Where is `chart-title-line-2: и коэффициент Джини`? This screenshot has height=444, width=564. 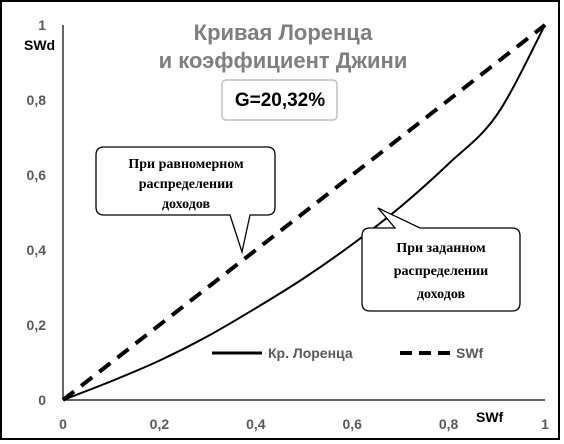
chart-title-line-2: и коэффициент Джини is located at coordinates (283, 60).